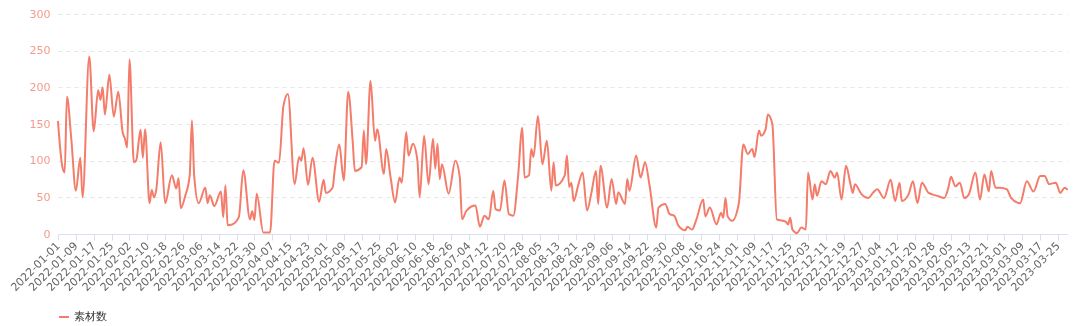 This screenshot has width=1080, height=326. What do you see at coordinates (90, 316) in the screenshot?
I see `legend-label: 素材数` at bounding box center [90, 316].